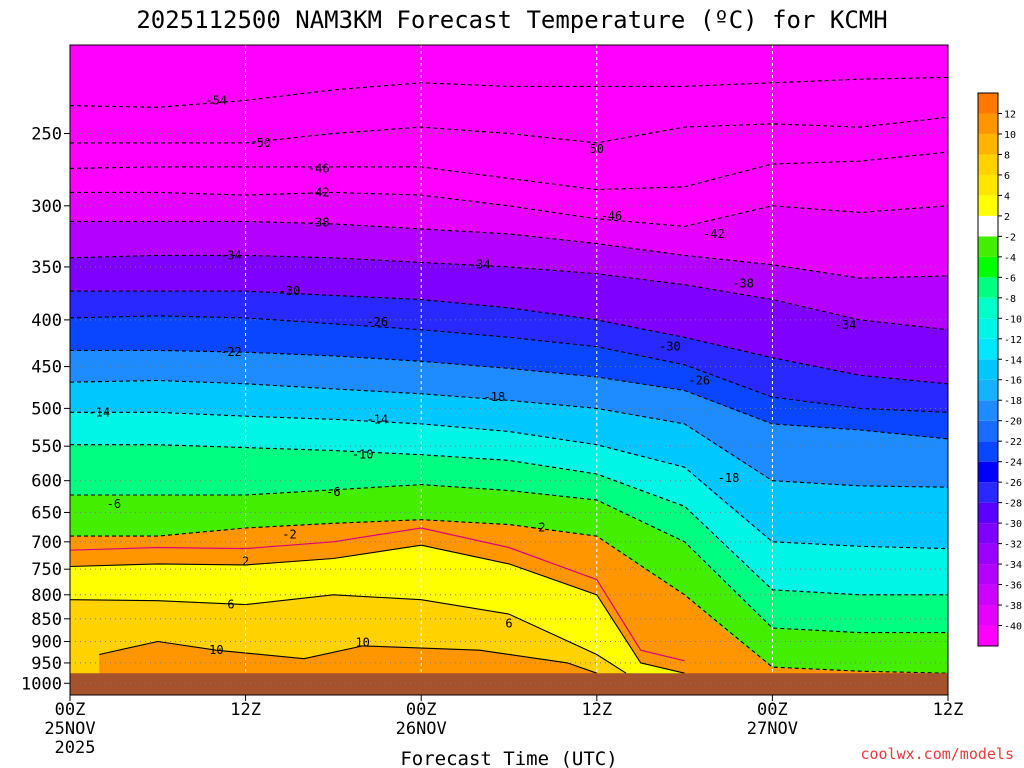 This screenshot has width=1024, height=768. I want to click on contour-label: -10, so click(363, 455).